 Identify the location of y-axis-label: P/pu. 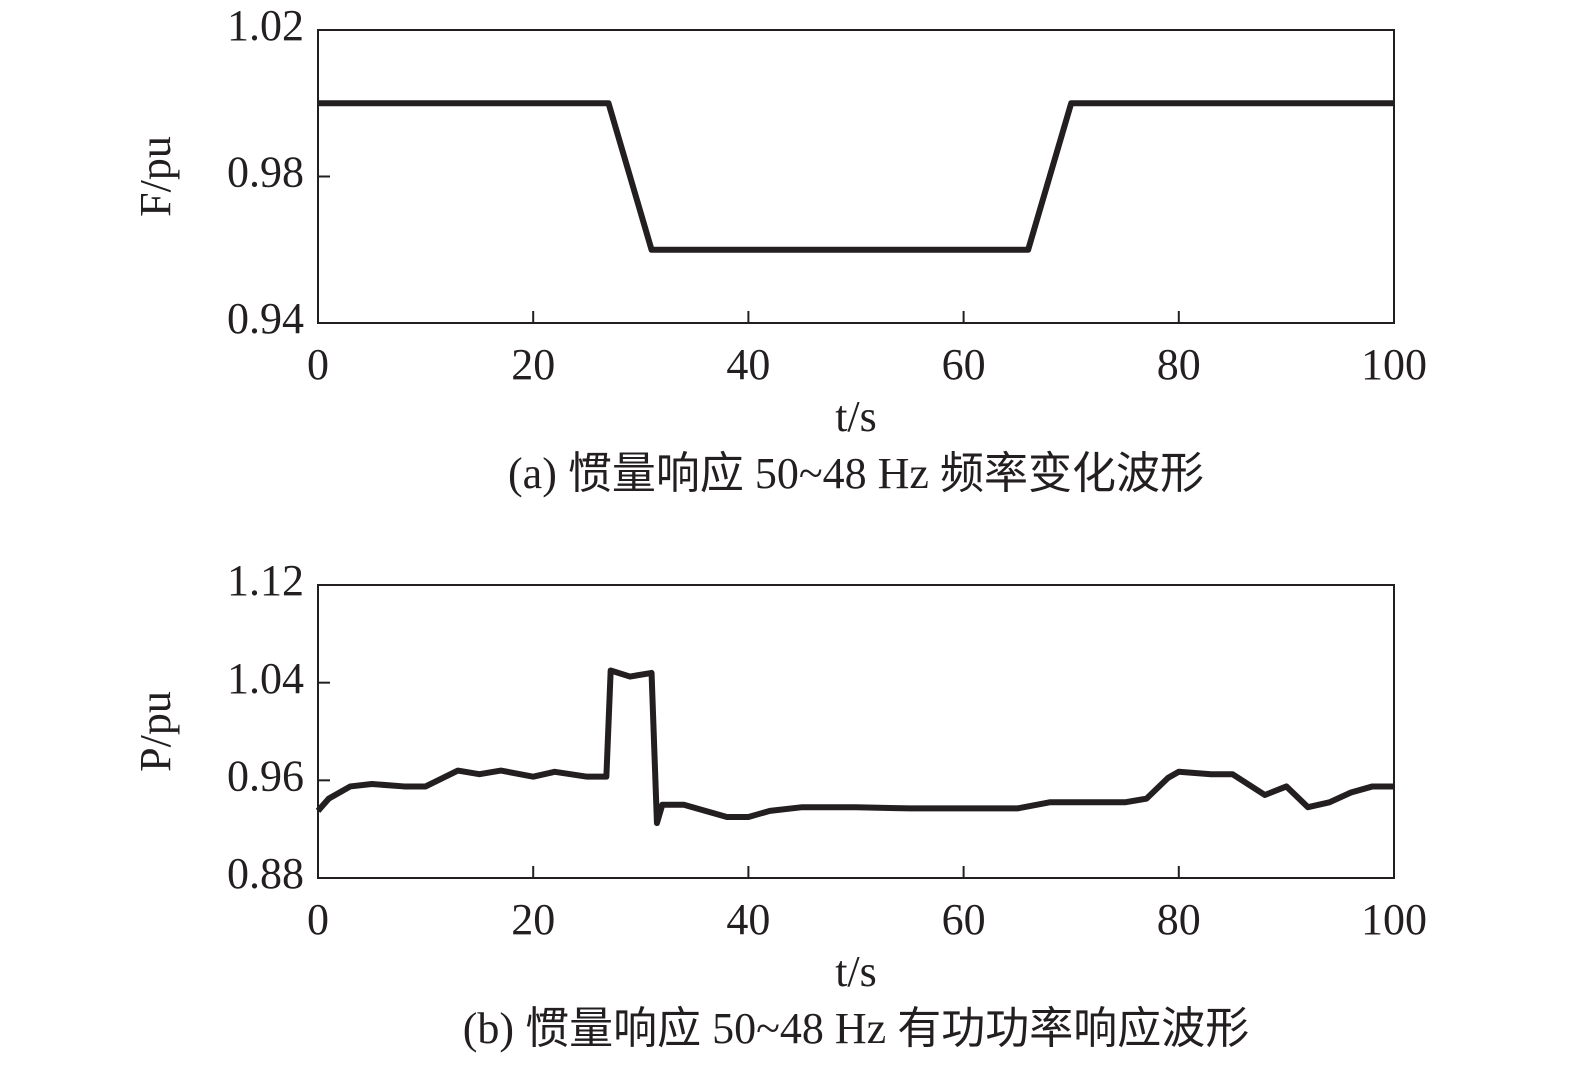
(155, 731).